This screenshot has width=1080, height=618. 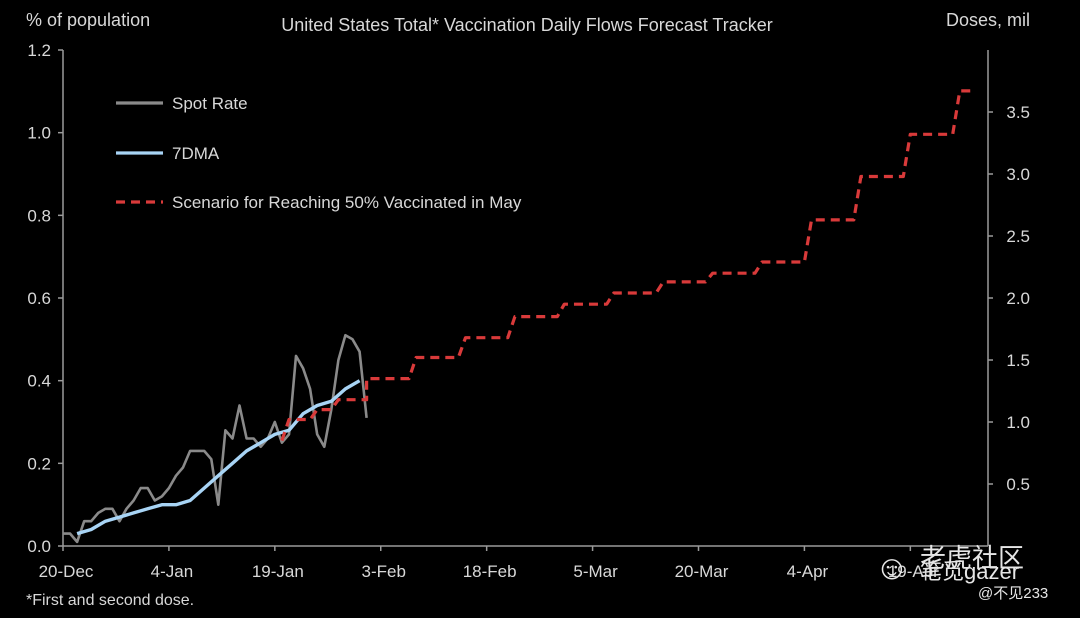 I want to click on y-left-tick-label: 0.0, so click(x=39, y=546).